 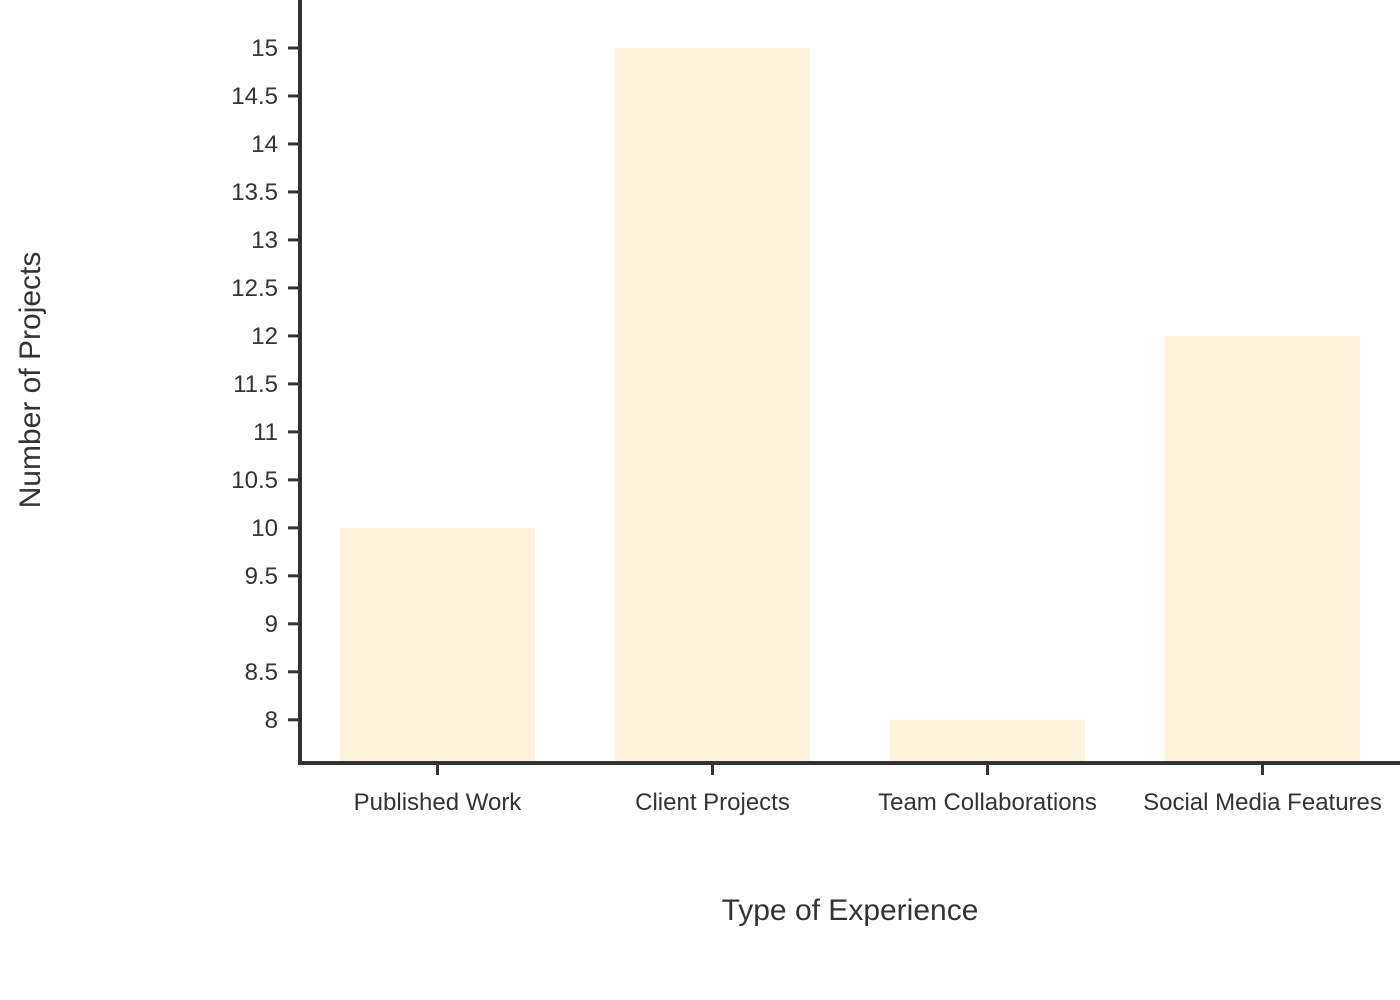 What do you see at coordinates (271, 720) in the screenshot?
I see `y-tick-label: 8` at bounding box center [271, 720].